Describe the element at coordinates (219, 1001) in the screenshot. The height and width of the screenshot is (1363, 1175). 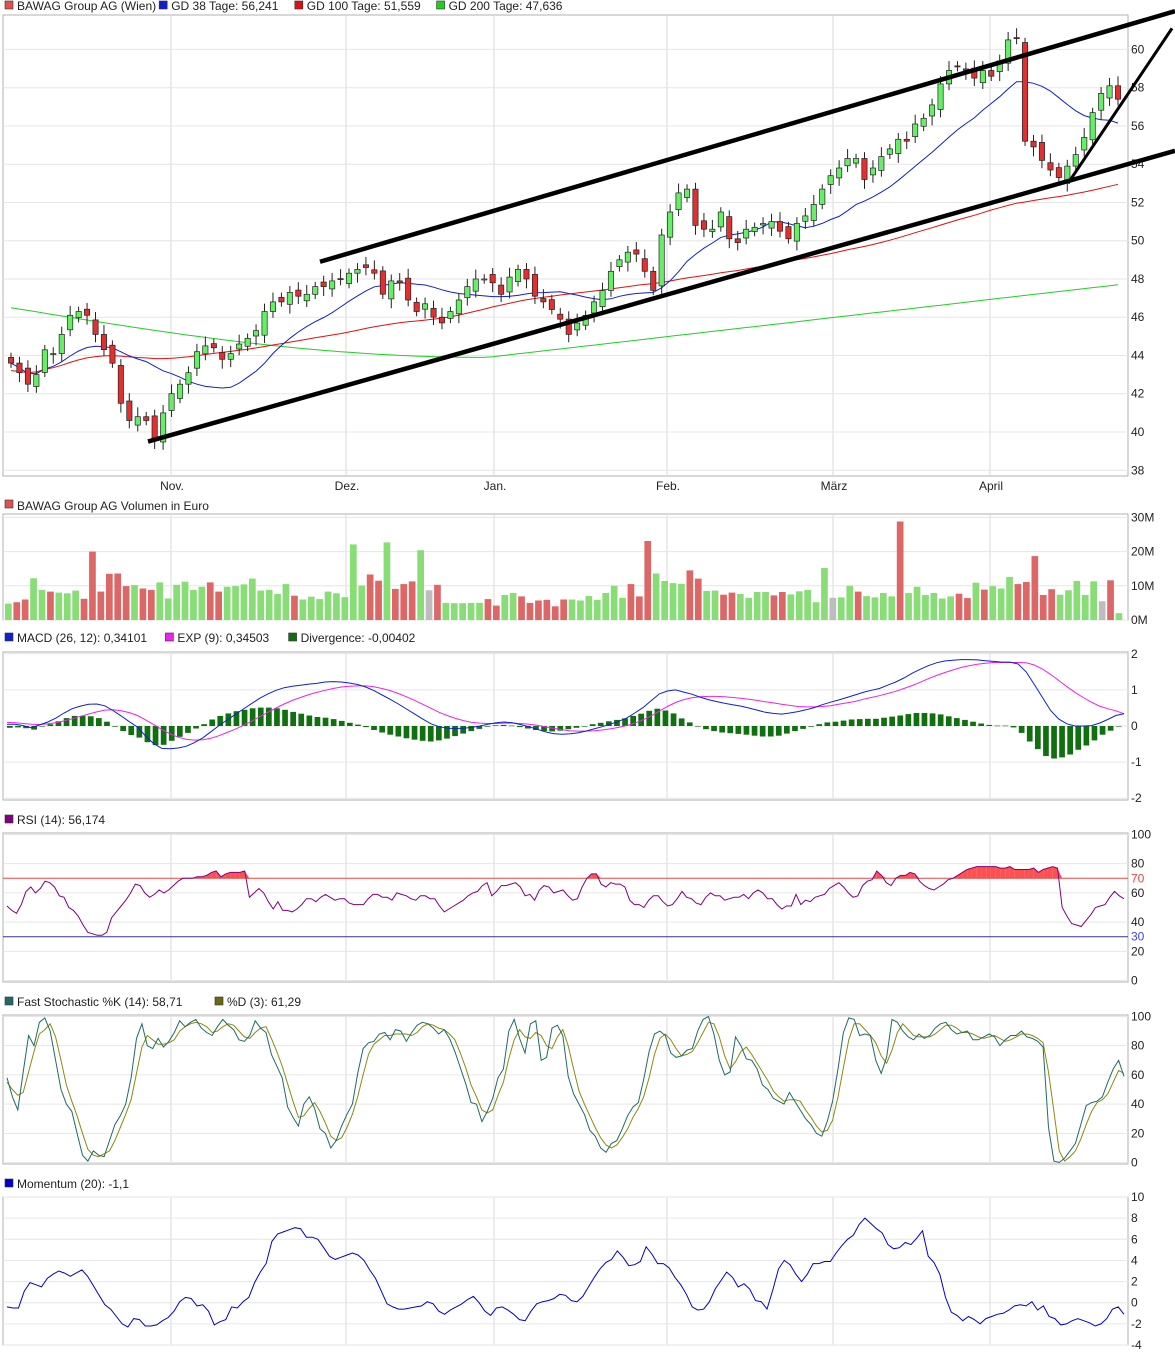
I see `stoch-legend-swatch` at that location.